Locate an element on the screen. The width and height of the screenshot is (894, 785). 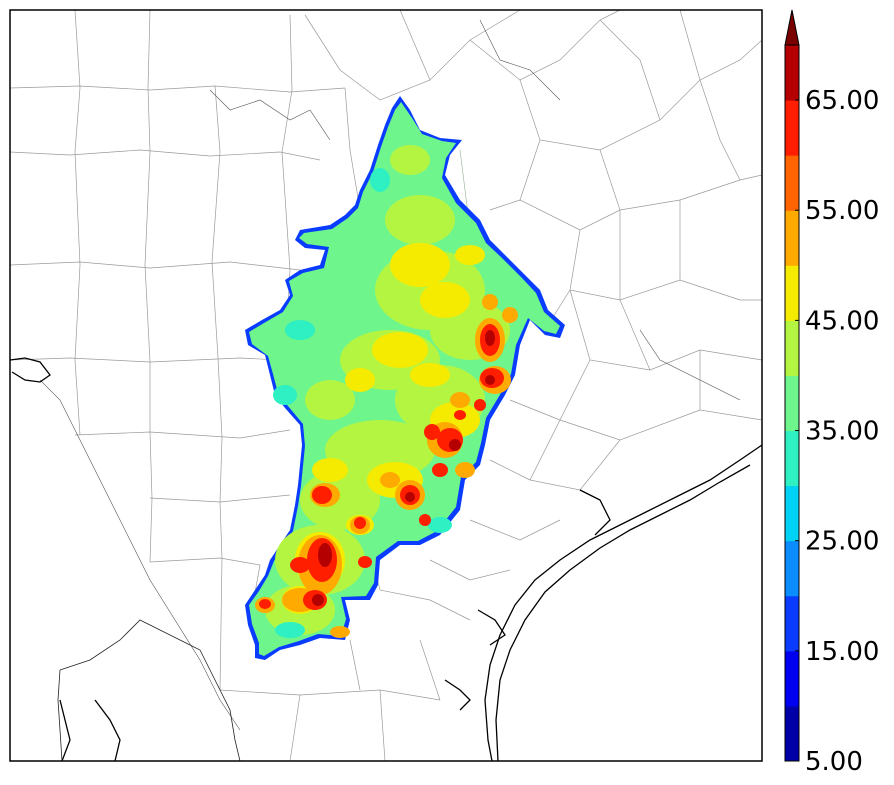
field-darkred is located at coordinates (403, 468).